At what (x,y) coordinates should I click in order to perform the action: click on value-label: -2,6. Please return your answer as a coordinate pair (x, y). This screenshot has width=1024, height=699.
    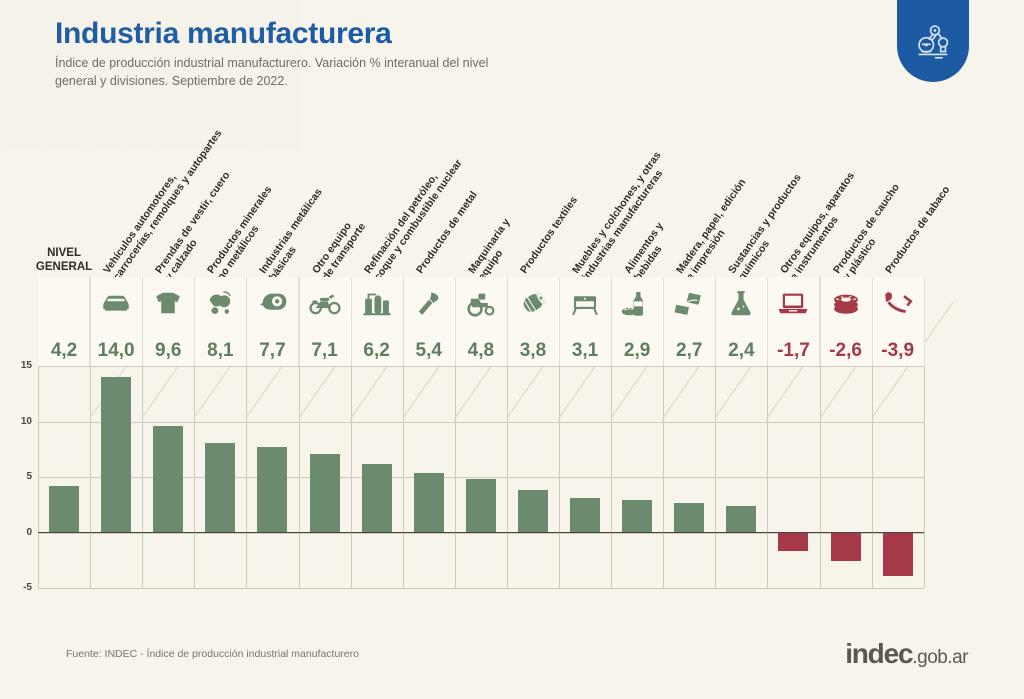
    Looking at the image, I should click on (845, 350).